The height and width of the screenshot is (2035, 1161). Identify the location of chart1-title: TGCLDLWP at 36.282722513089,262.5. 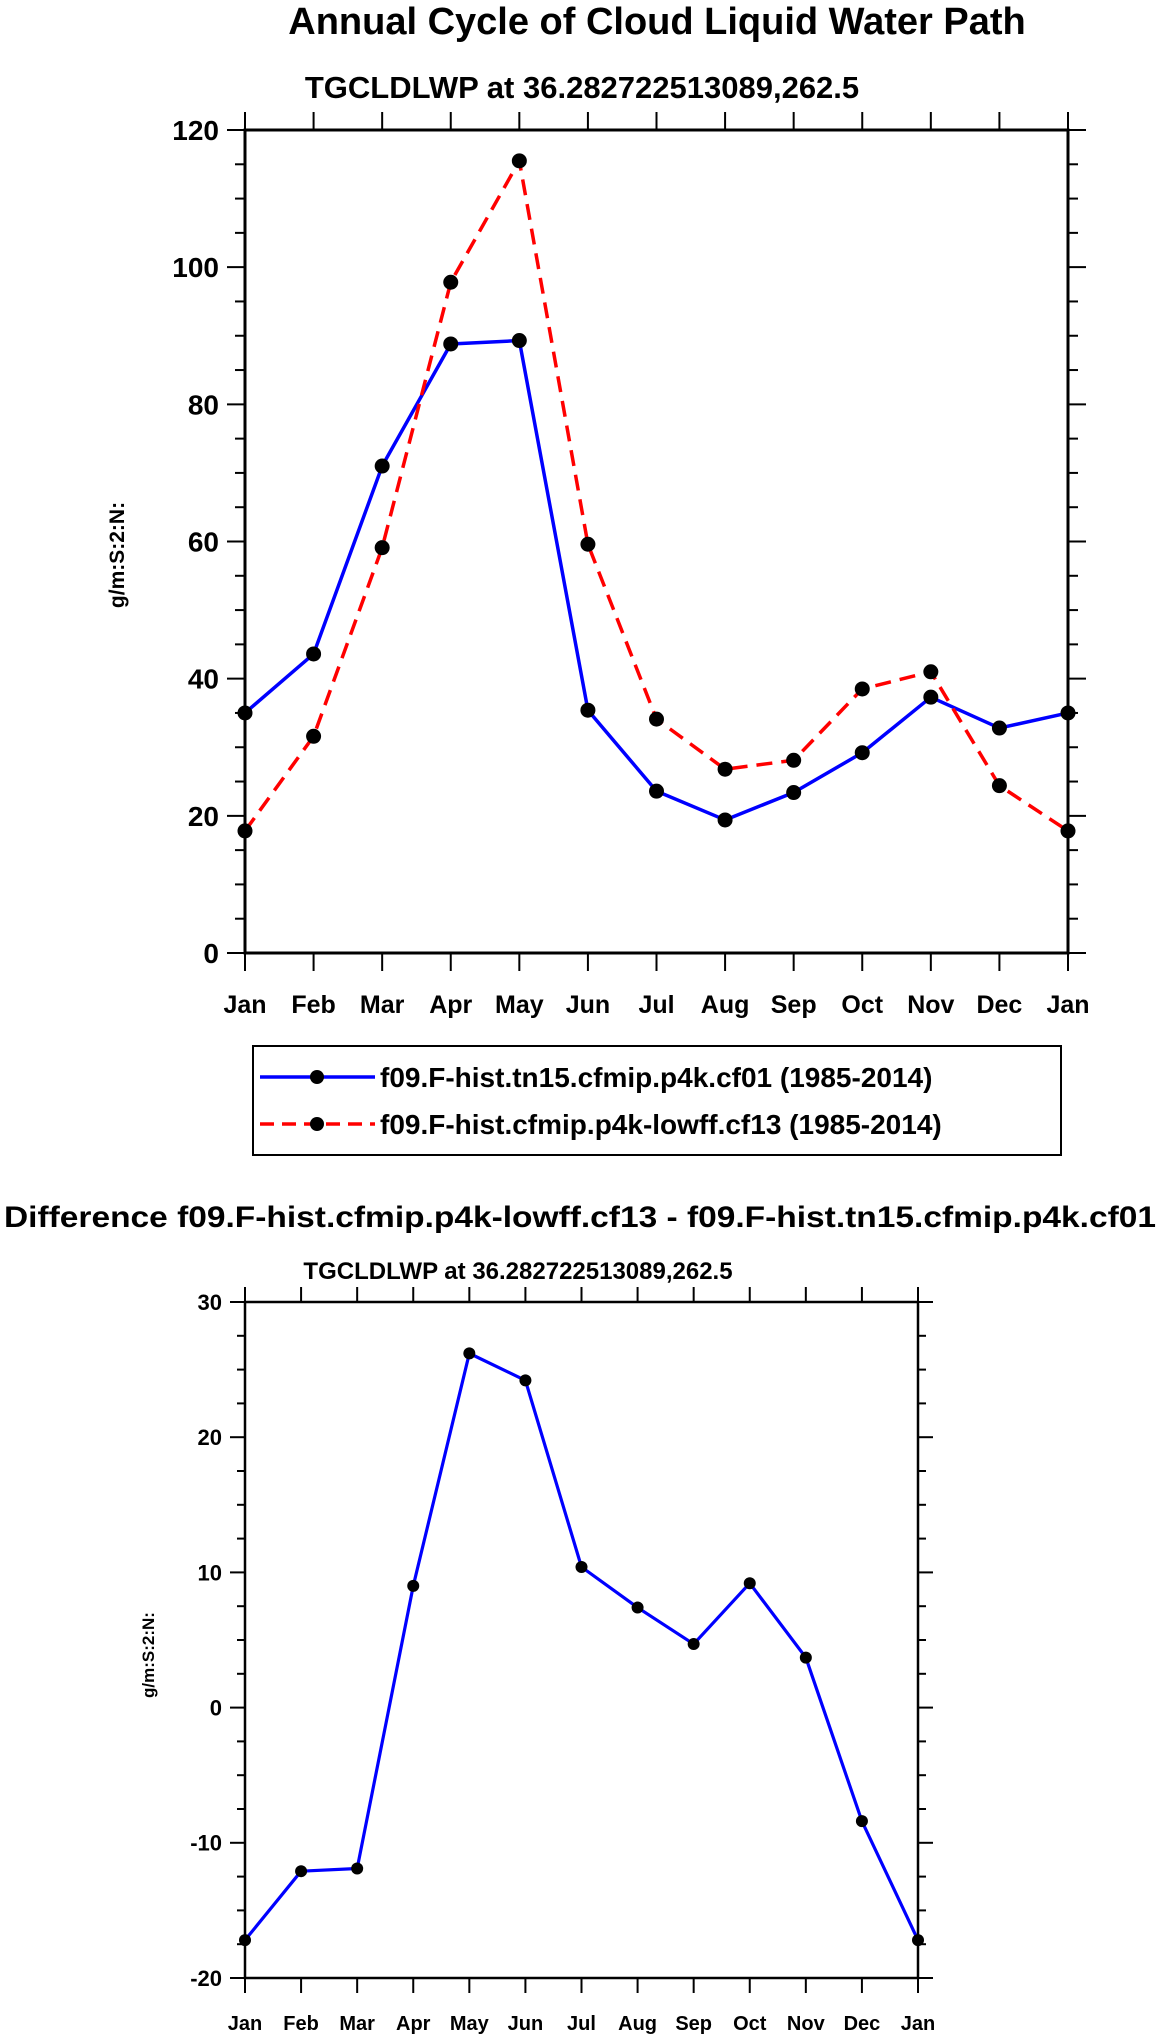
(582, 87).